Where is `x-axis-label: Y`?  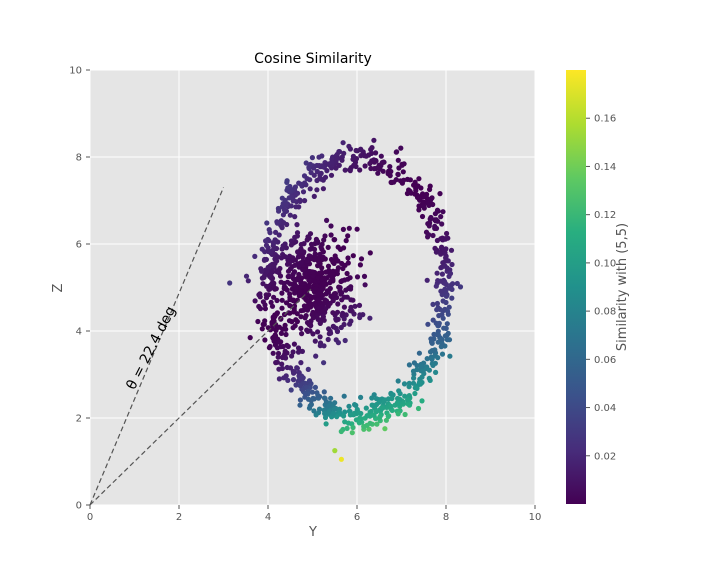
x-axis-label: Y is located at coordinates (312, 532).